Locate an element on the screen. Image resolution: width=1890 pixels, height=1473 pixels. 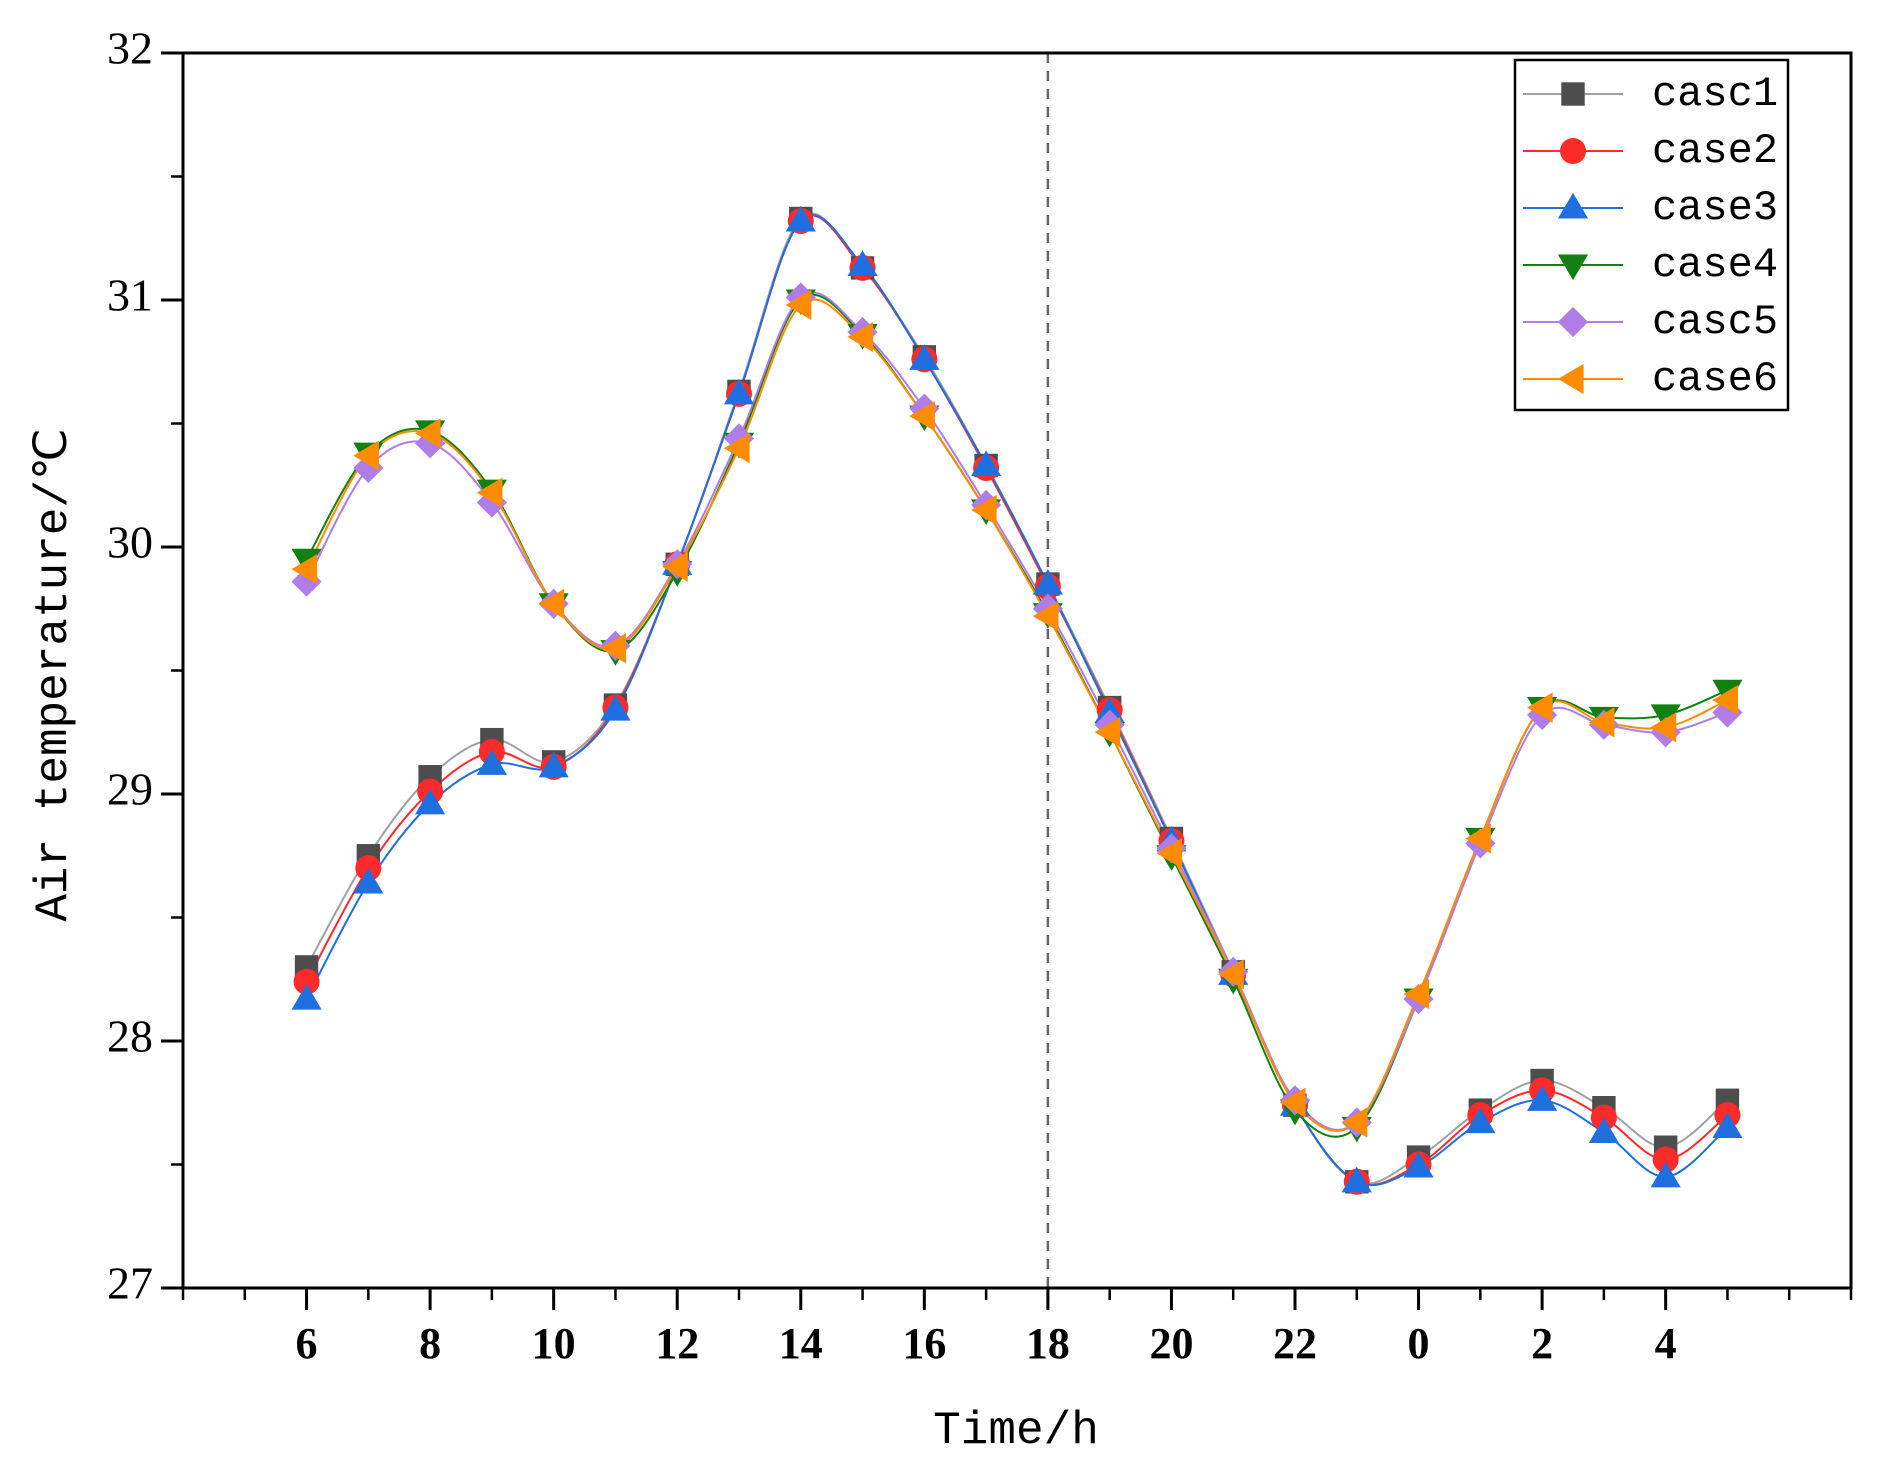
y-tick-label: 32 is located at coordinates (130, 48).